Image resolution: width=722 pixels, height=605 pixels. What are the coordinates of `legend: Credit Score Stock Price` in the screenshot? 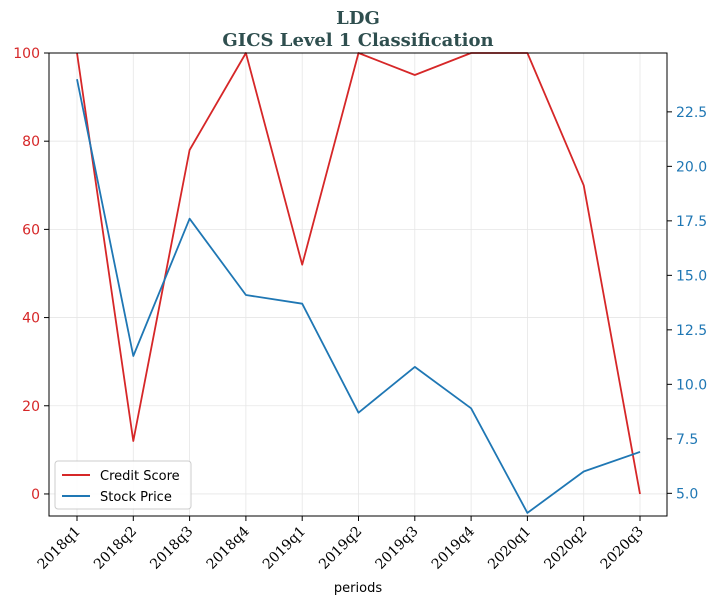 It's located at (123, 485).